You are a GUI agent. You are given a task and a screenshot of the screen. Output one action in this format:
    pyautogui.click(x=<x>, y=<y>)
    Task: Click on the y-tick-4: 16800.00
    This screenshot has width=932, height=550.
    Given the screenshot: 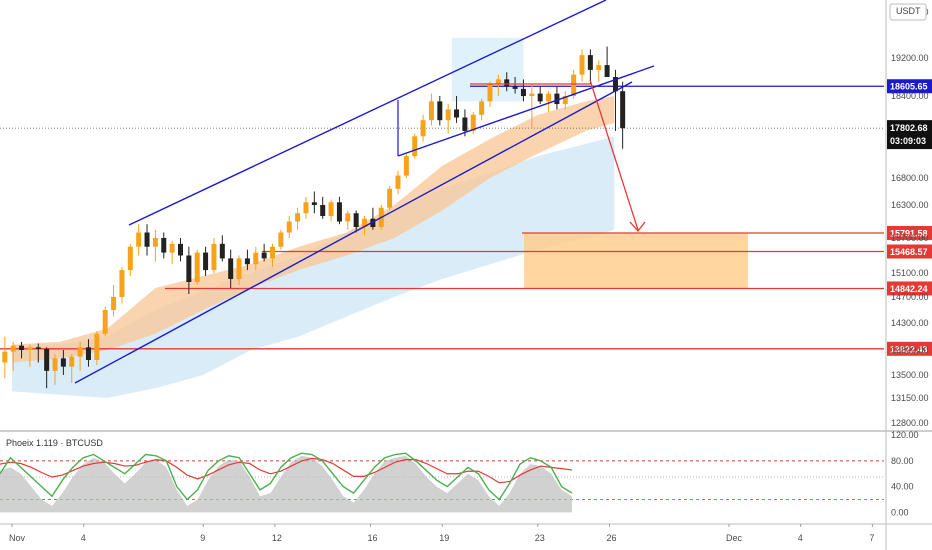 What is the action you would take?
    pyautogui.click(x=910, y=178)
    